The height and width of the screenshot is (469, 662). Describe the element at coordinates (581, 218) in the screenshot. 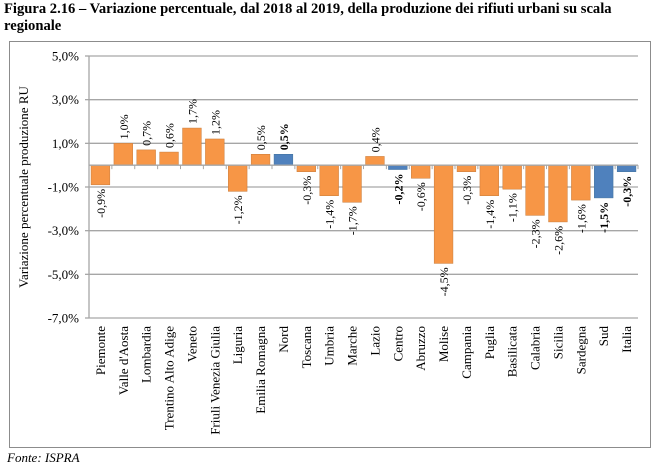

I see `data-label: -1,6%` at that location.